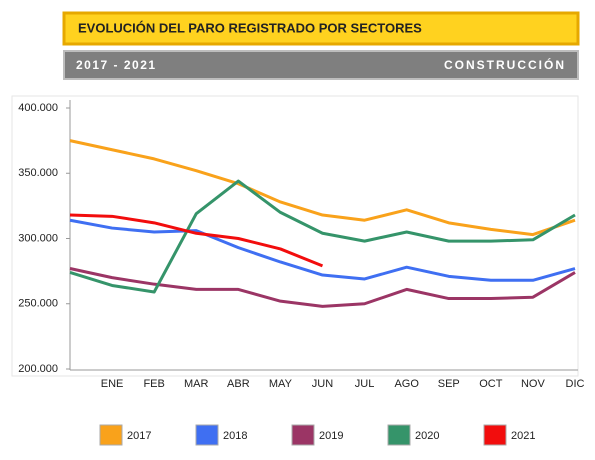 The width and height of the screenshot is (595, 460). Describe the element at coordinates (427, 436) in the screenshot. I see `legend-label: 2020` at that location.